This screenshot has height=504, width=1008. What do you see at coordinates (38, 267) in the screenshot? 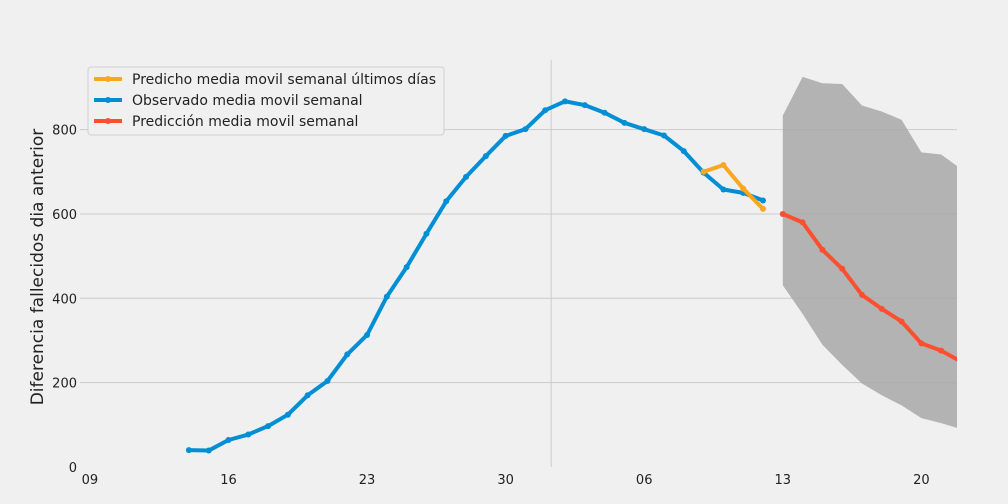
I see `y-axis-title: Diferencia fallecidos dia anterior` at bounding box center [38, 267].